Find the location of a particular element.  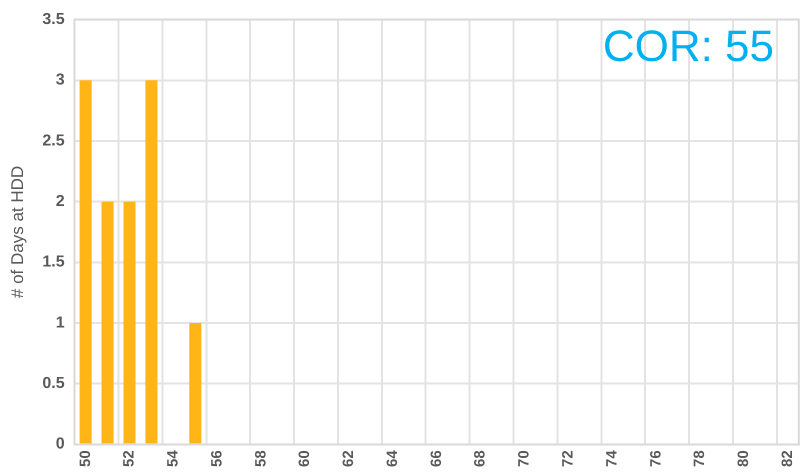

y-tick-label: 1 is located at coordinates (60, 323).